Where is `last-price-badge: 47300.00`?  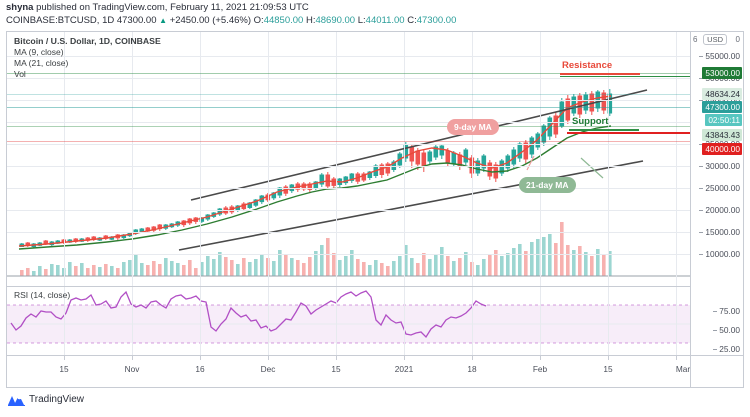 last-price-badge: 47300.00 is located at coordinates (722, 107).